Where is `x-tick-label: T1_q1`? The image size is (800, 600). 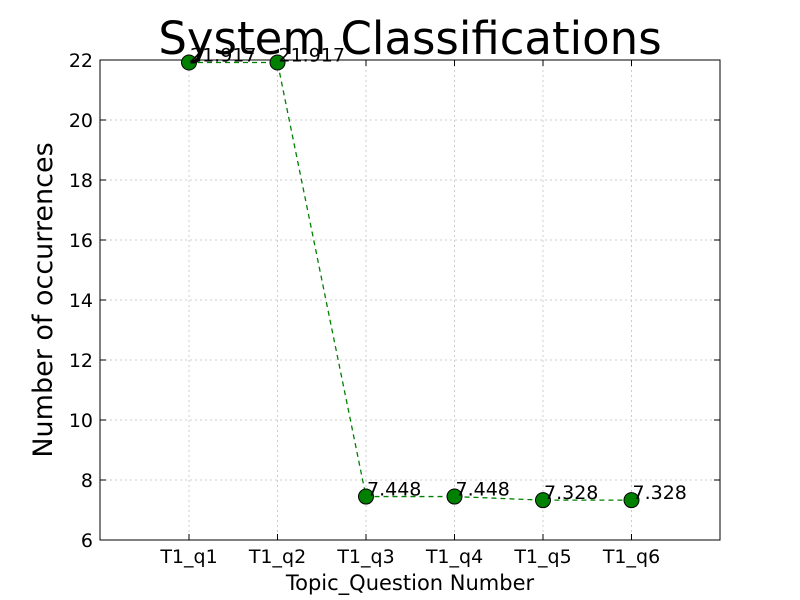
x-tick-label: T1_q1 is located at coordinates (188, 557).